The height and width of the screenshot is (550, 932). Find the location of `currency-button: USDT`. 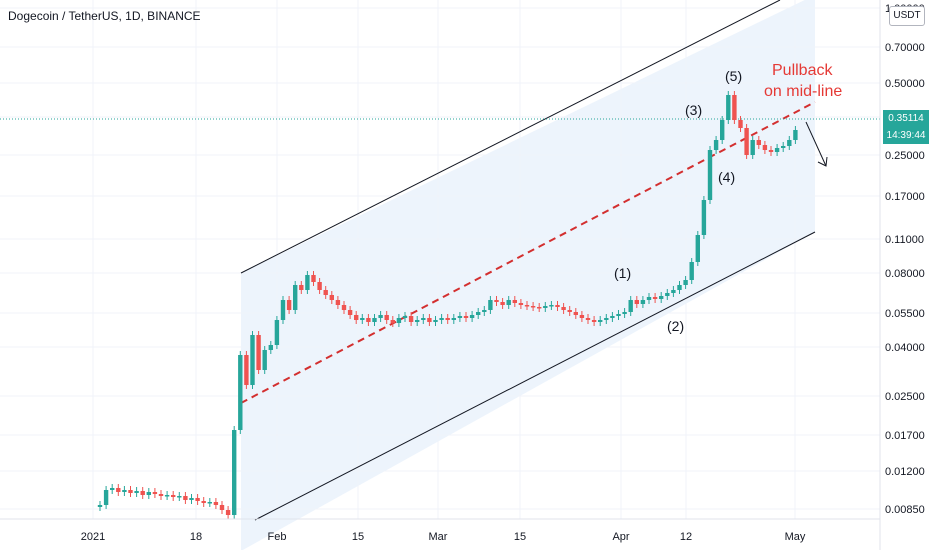

currency-button: USDT is located at coordinates (907, 16).